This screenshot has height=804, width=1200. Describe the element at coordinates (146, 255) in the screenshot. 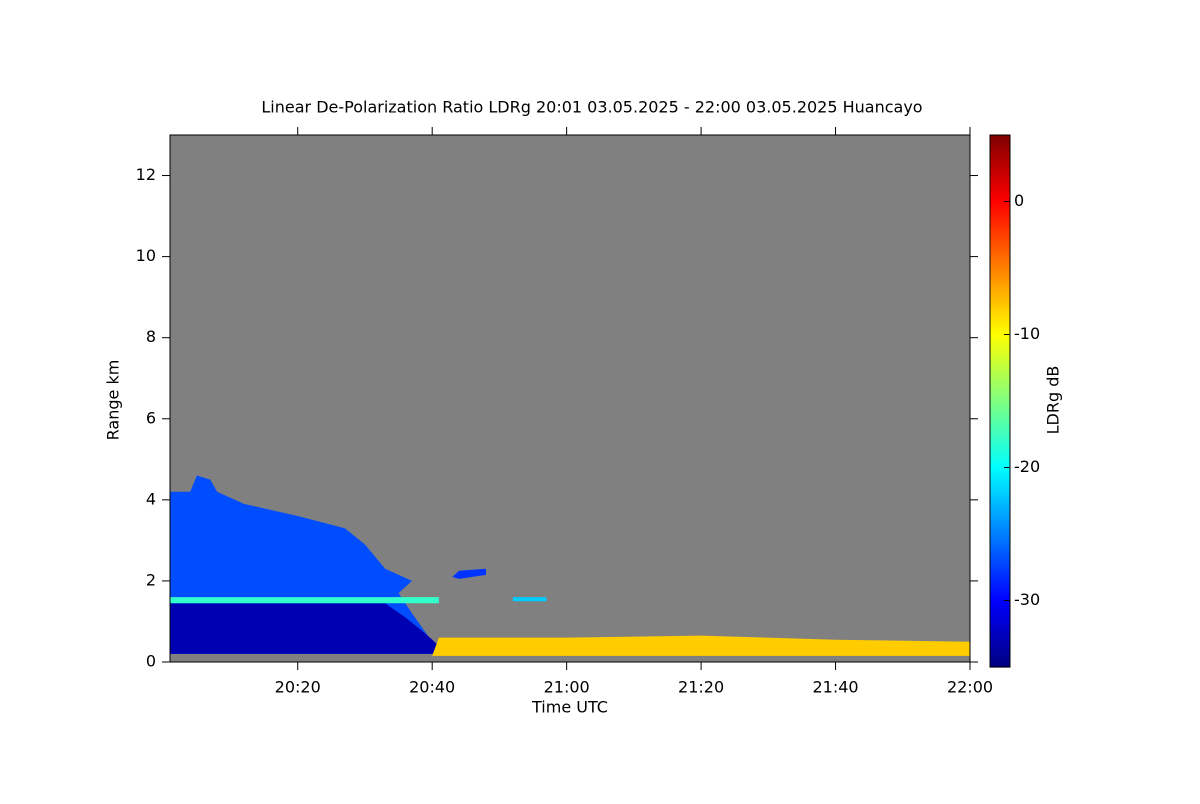

I see `y-tick-label: 10` at that location.